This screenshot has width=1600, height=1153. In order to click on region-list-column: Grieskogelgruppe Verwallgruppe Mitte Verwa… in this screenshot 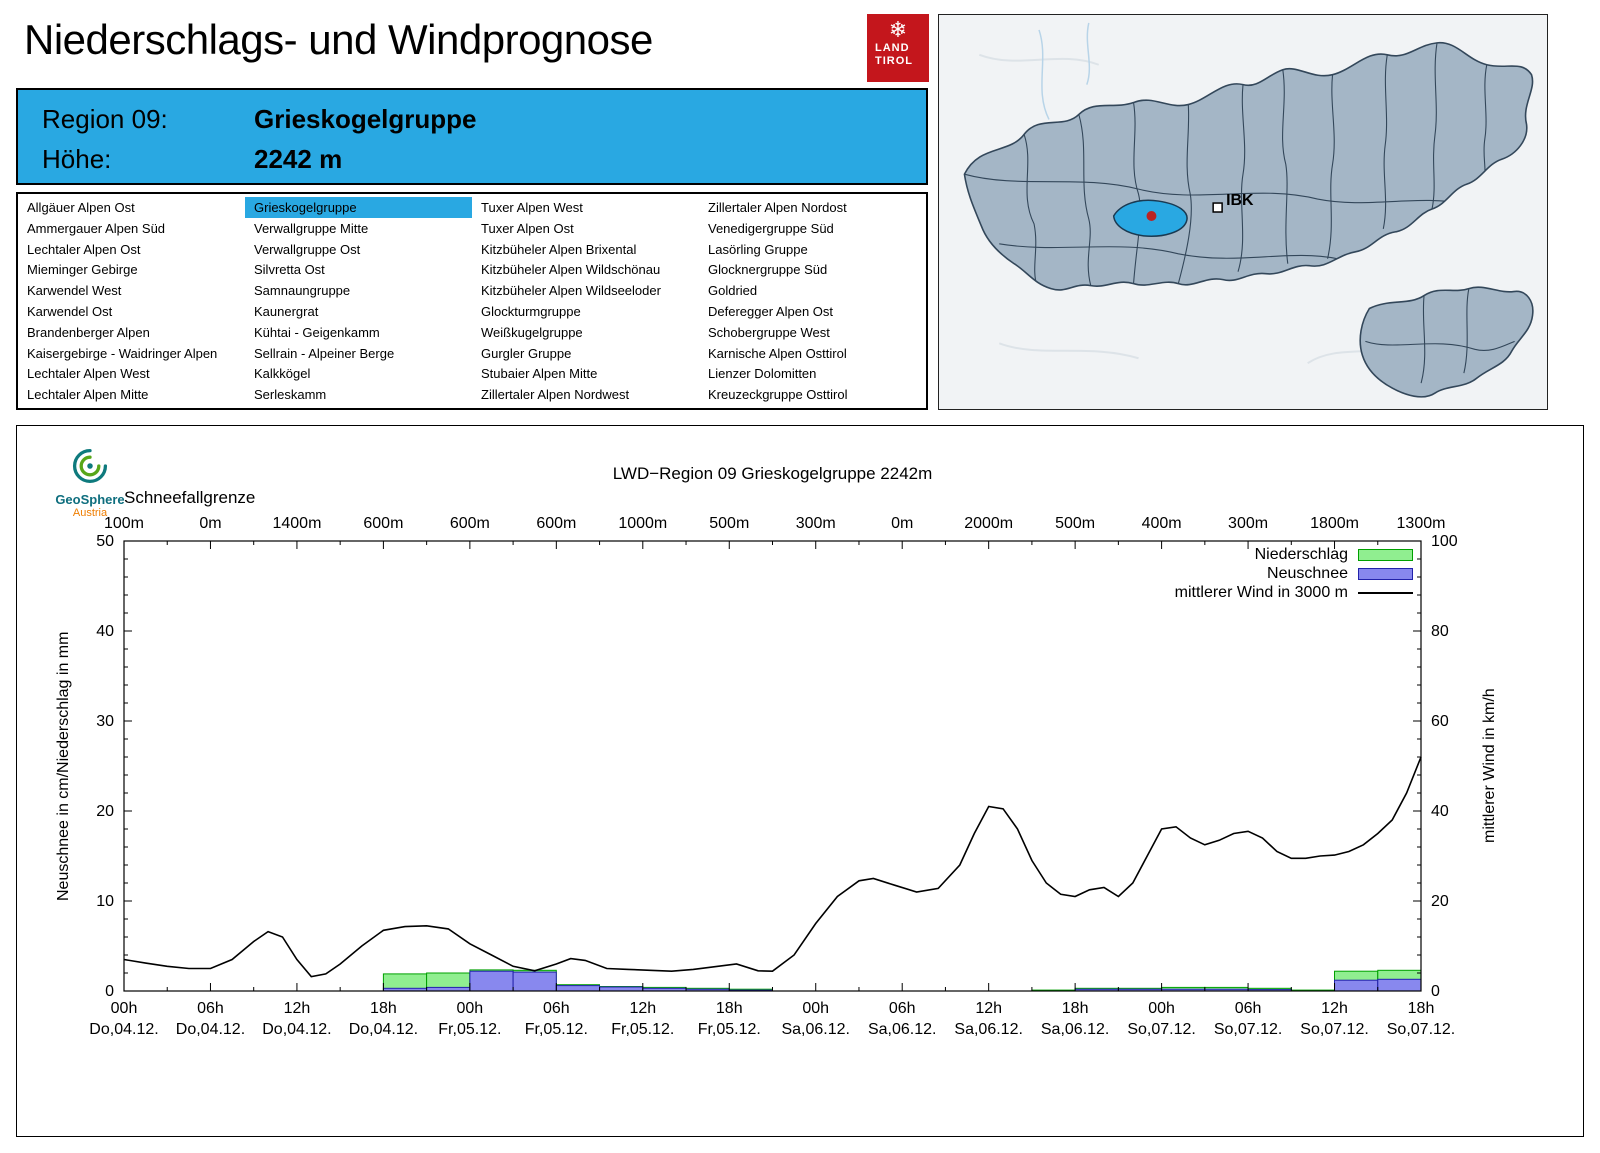, I will do `click(358, 301)`.